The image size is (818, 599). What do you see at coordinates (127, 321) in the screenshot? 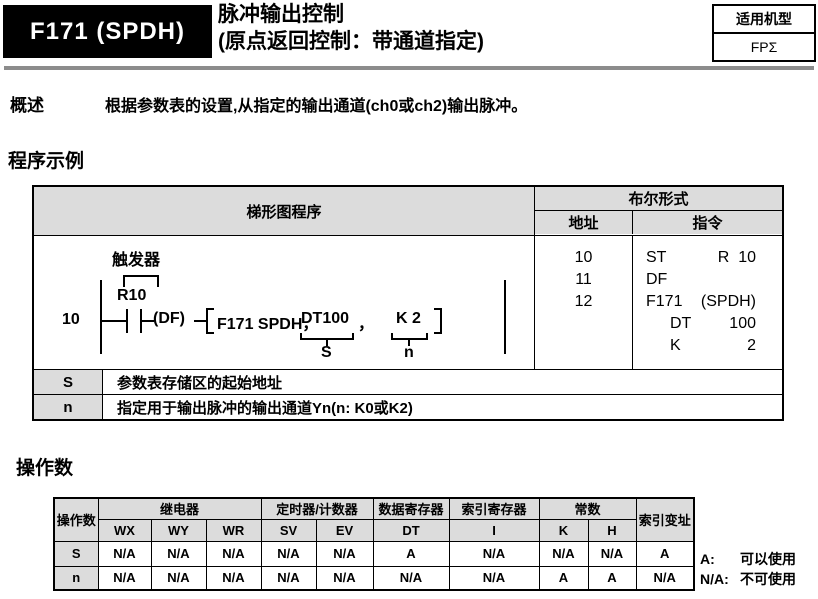
I see `contact-bar-left` at bounding box center [127, 321].